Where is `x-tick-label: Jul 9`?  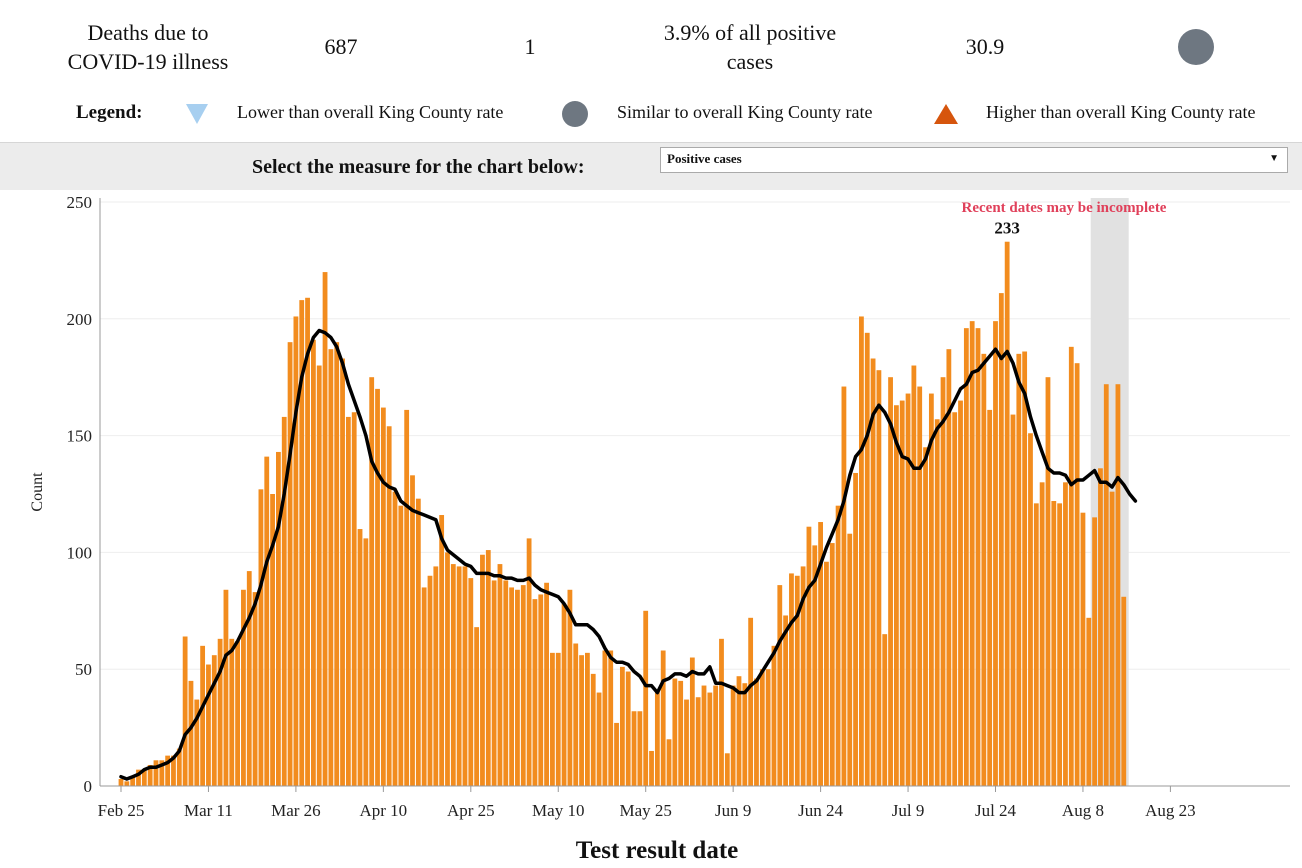
x-tick-label: Jul 9 is located at coordinates (908, 810).